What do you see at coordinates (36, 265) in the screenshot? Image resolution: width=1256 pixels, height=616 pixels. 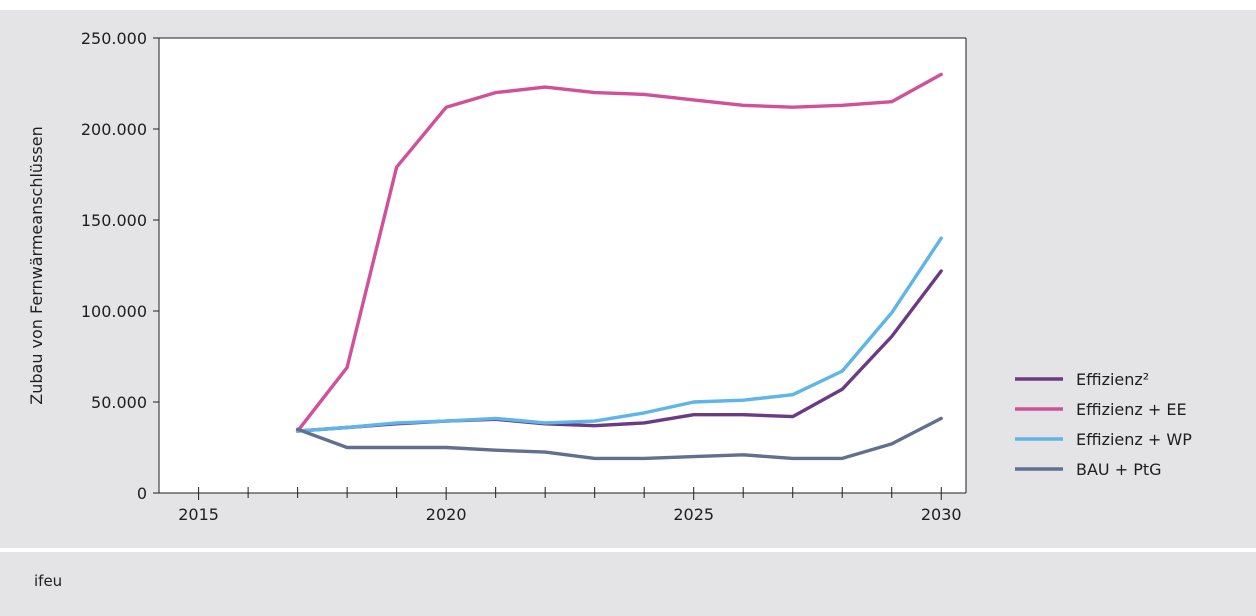 I see `y-axis-title: Zubau von Fernwärmeanschlüssen` at bounding box center [36, 265].